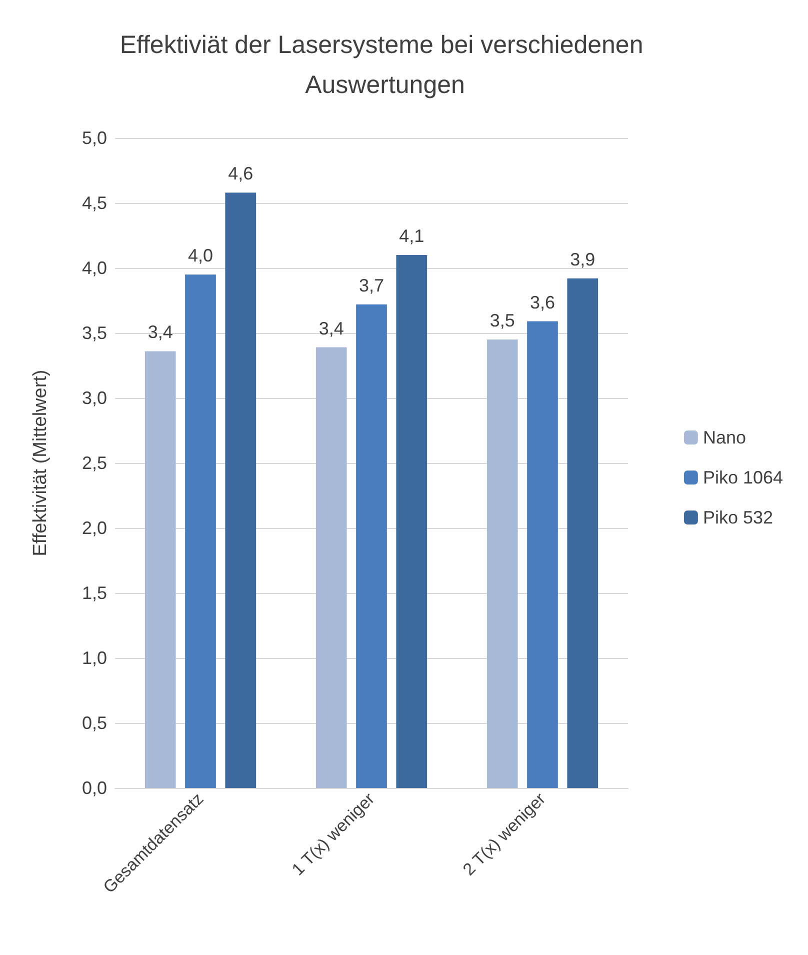 This screenshot has height=955, width=808. I want to click on y-tick-label: 2,0, so click(94, 528).